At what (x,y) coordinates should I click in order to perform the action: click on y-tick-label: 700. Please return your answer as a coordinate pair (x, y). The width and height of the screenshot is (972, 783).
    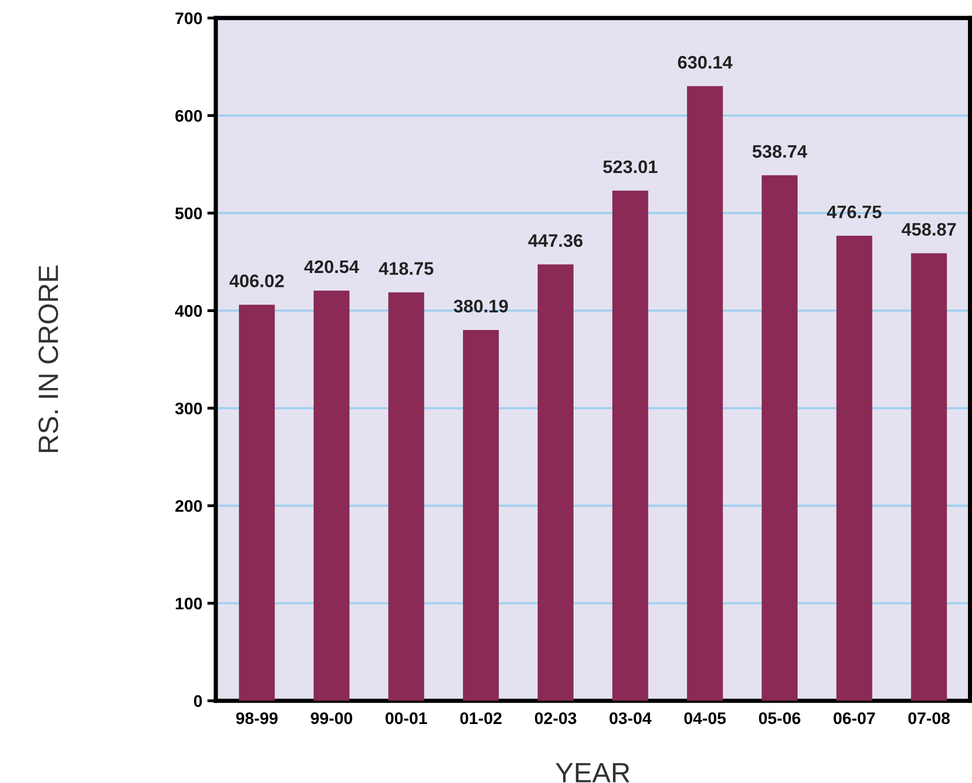
    Looking at the image, I should click on (189, 18).